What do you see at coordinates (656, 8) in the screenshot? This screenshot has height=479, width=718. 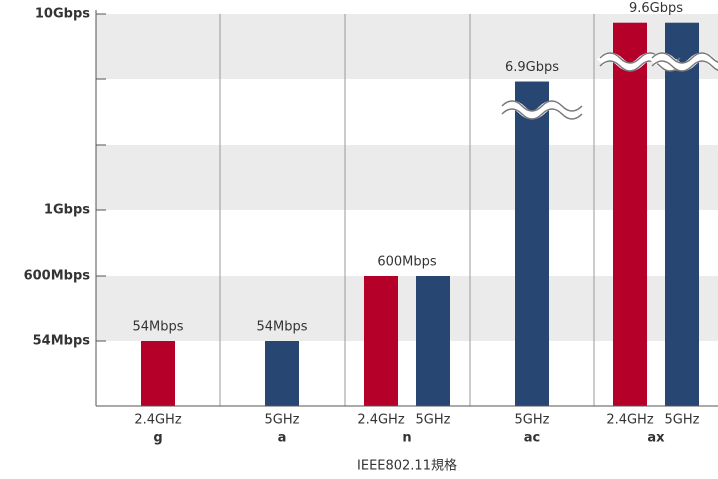 I see `value-label: 9.6Gbps` at bounding box center [656, 8].